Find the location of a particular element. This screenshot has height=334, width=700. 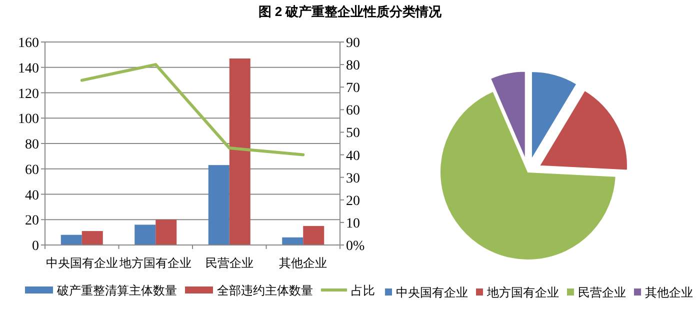

x-tick-label: 地方国有企业 is located at coordinates (155, 263).